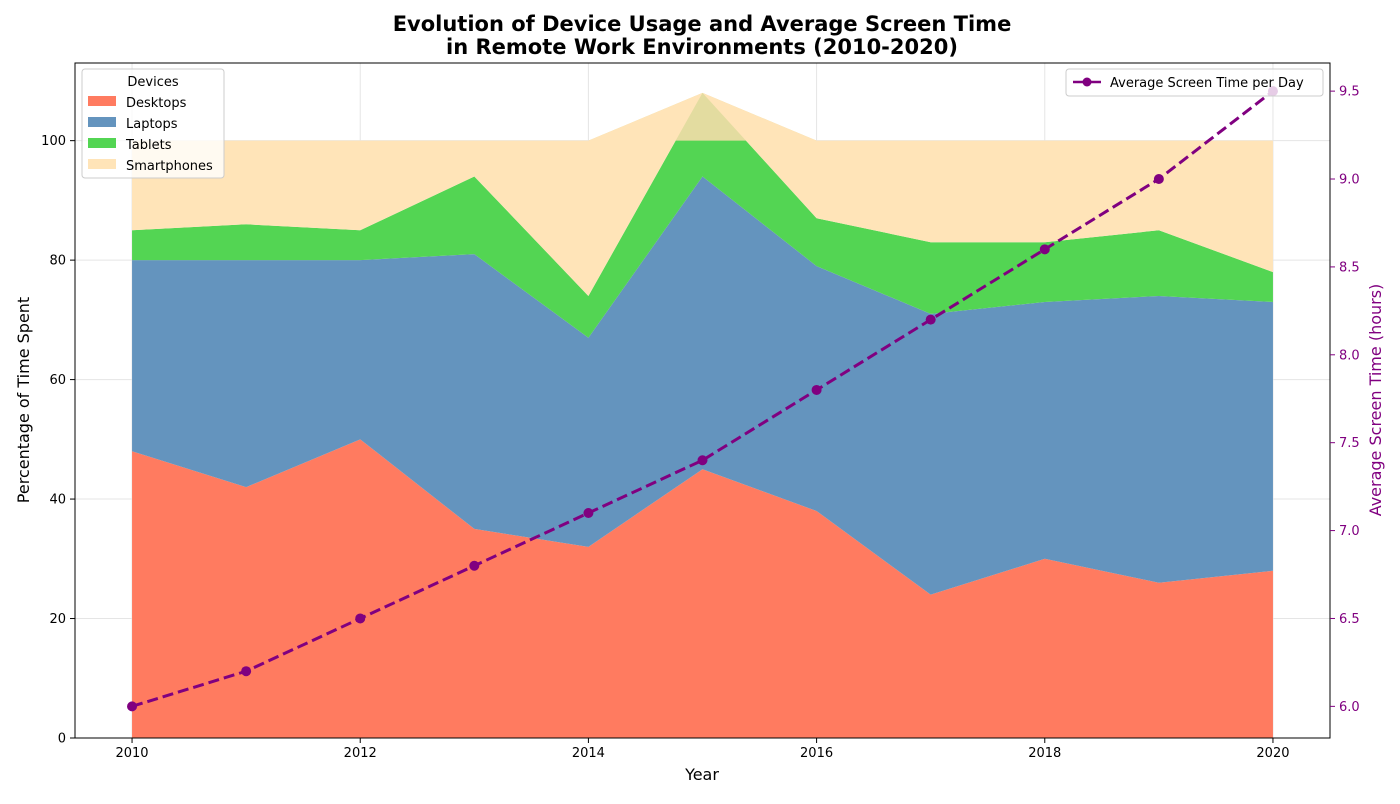 The image size is (1400, 804). What do you see at coordinates (702, 116) in the screenshot?
I see `area-overlap-smartphones` at bounding box center [702, 116].